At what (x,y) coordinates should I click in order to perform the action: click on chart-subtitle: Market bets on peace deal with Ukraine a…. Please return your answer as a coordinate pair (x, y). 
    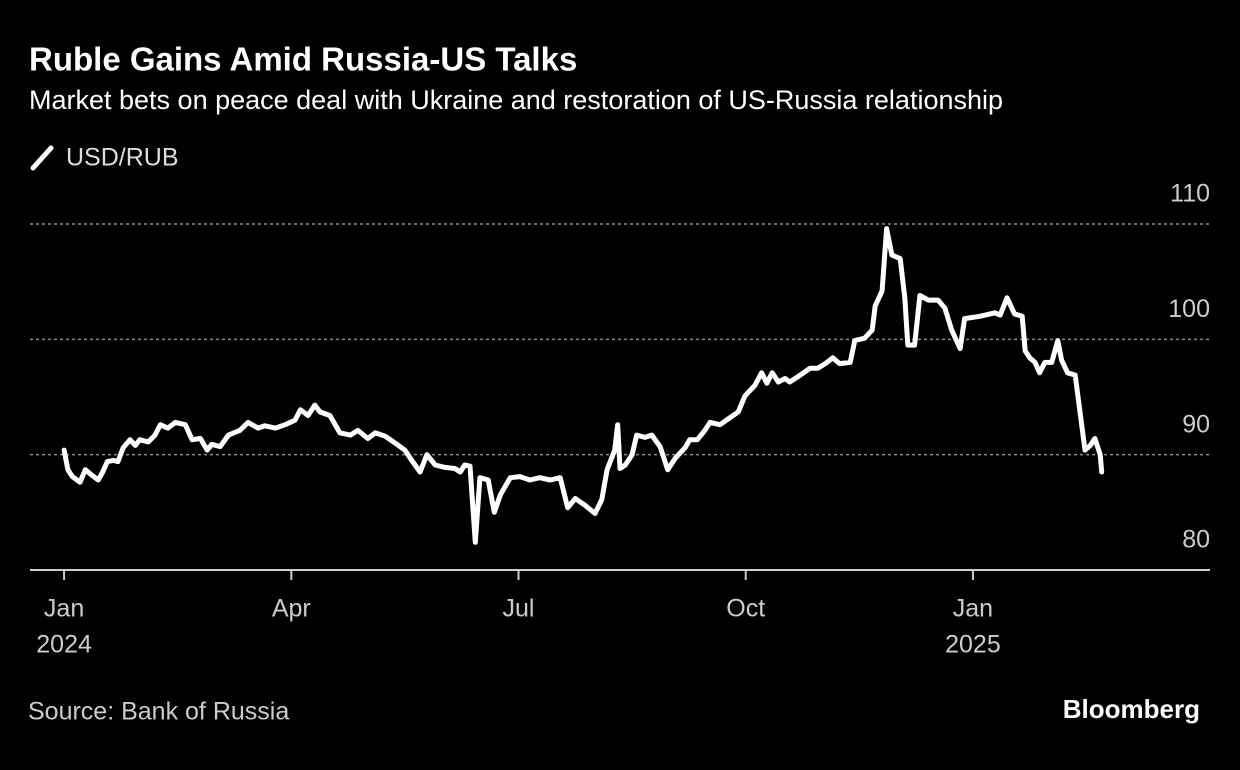
    Looking at the image, I should click on (516, 100).